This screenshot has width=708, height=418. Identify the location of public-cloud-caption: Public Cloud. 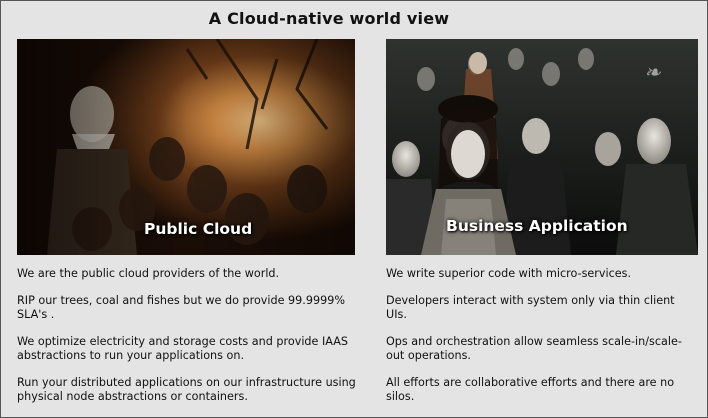
(198, 229).